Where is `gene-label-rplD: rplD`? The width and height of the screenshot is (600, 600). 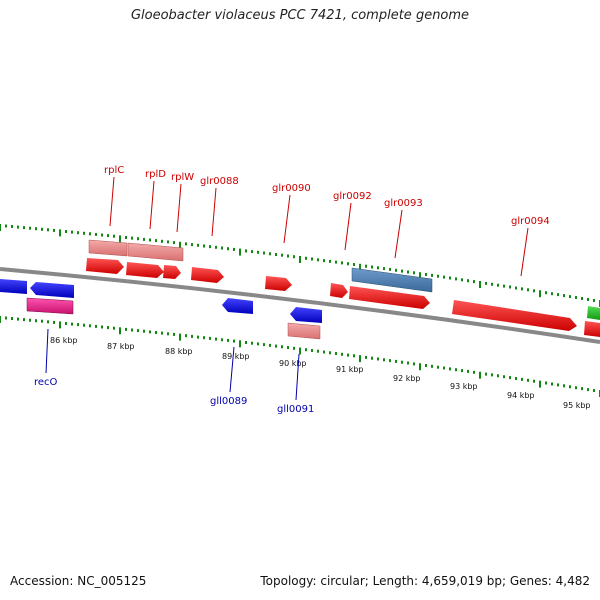 gene-label-rplD: rplD is located at coordinates (155, 174).